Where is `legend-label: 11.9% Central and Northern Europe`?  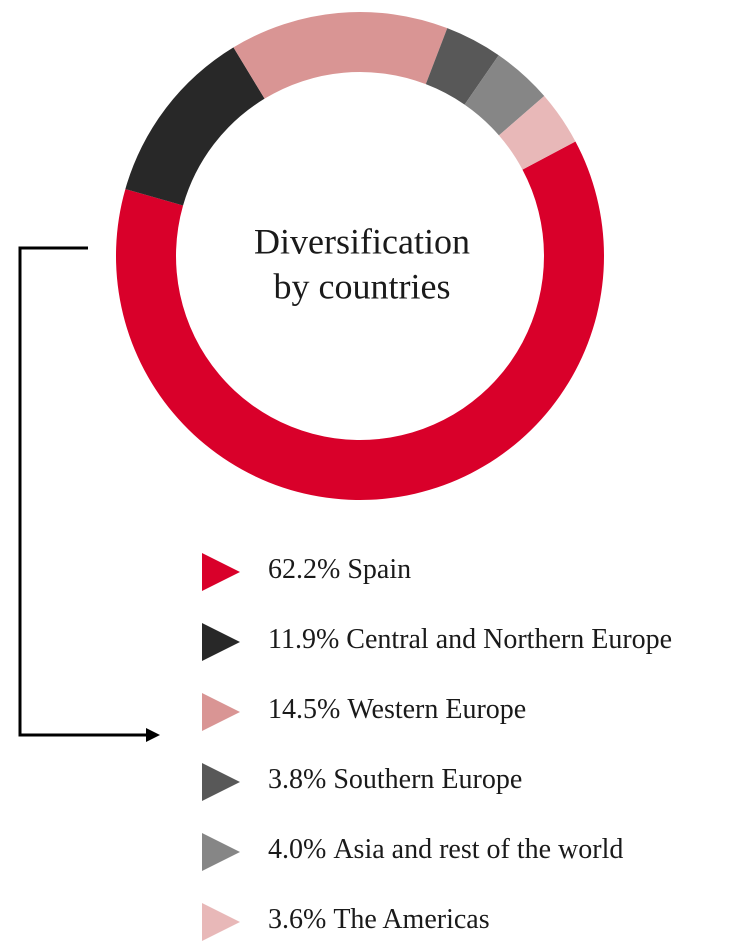 legend-label: 11.9% Central and Northern Europe is located at coordinates (470, 639).